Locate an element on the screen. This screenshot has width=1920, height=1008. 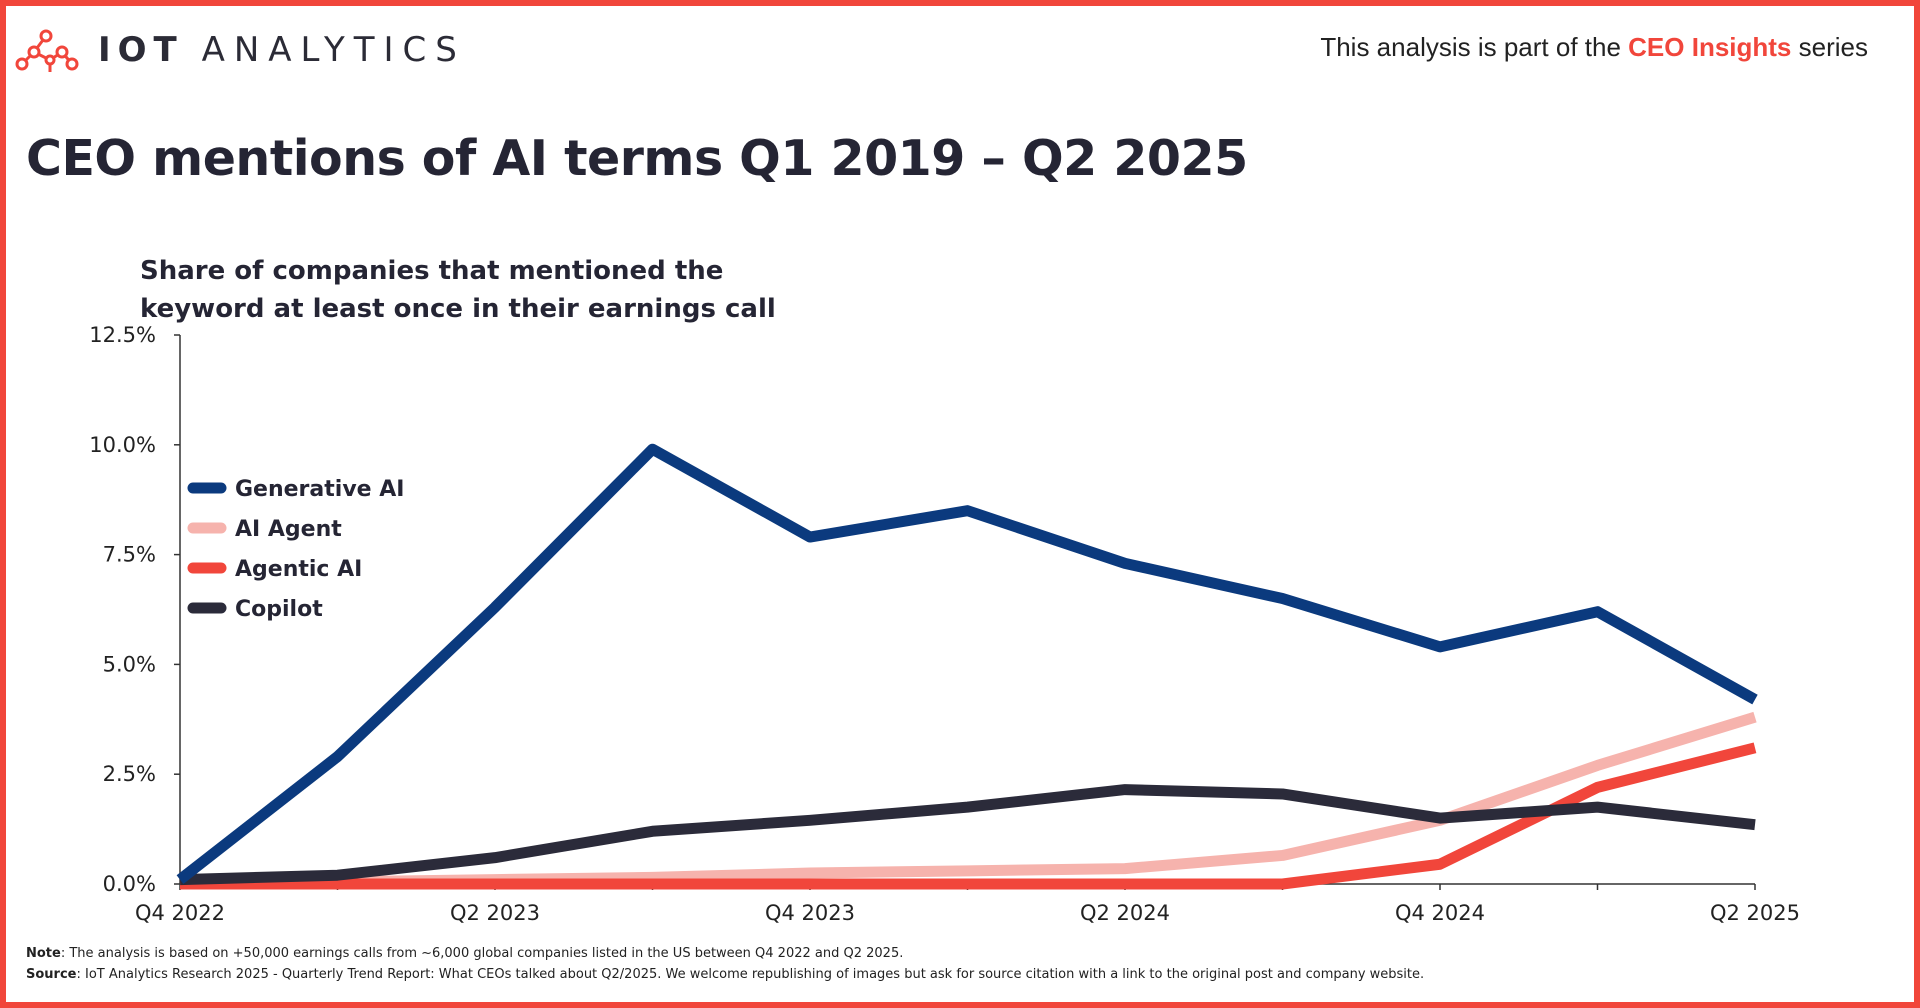
legend-label: Generative AI is located at coordinates (319, 489).